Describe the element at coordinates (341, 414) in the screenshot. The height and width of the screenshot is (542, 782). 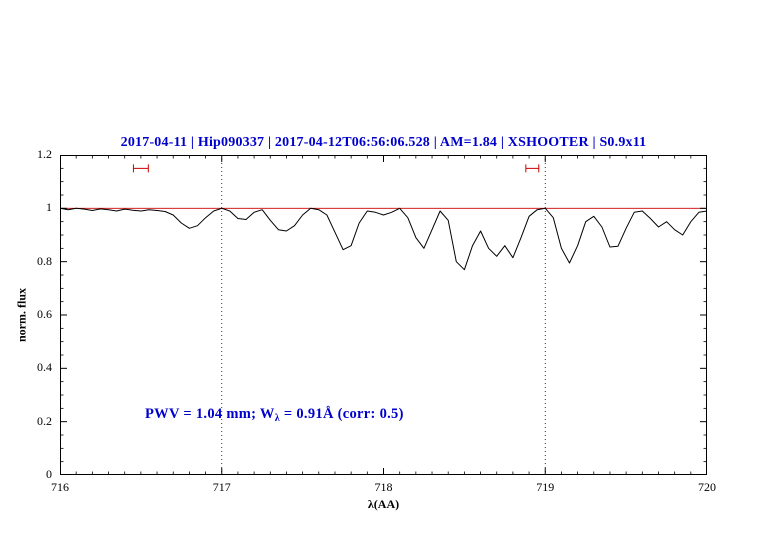
I see `pwv-annotation-suffix: = 0.91Å (corr: 0.5)` at that location.